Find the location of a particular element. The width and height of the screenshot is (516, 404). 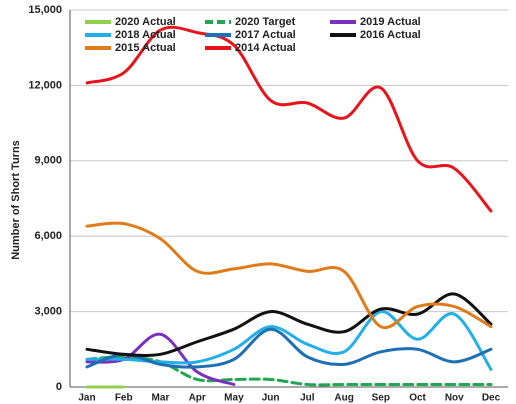

x-tick-label: Jan is located at coordinates (86, 398).